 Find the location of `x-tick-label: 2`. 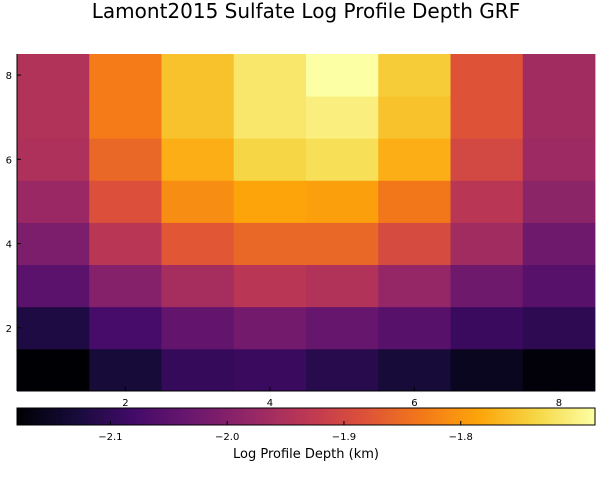

x-tick-label: 2 is located at coordinates (125, 403).